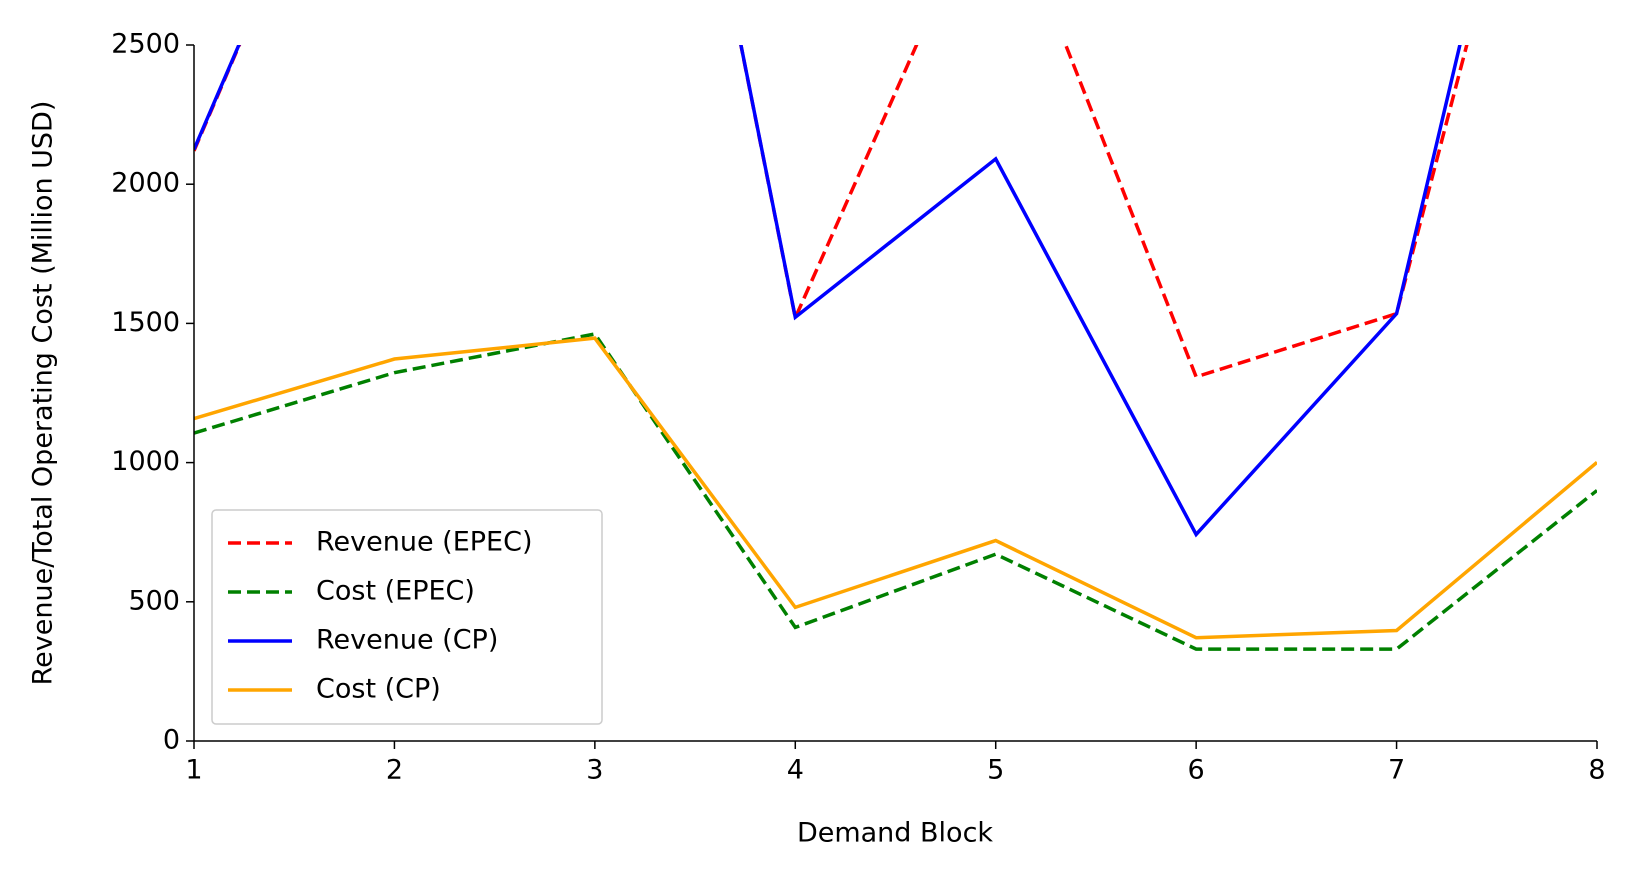  I want to click on y-tick-label: 2500, so click(145, 44).